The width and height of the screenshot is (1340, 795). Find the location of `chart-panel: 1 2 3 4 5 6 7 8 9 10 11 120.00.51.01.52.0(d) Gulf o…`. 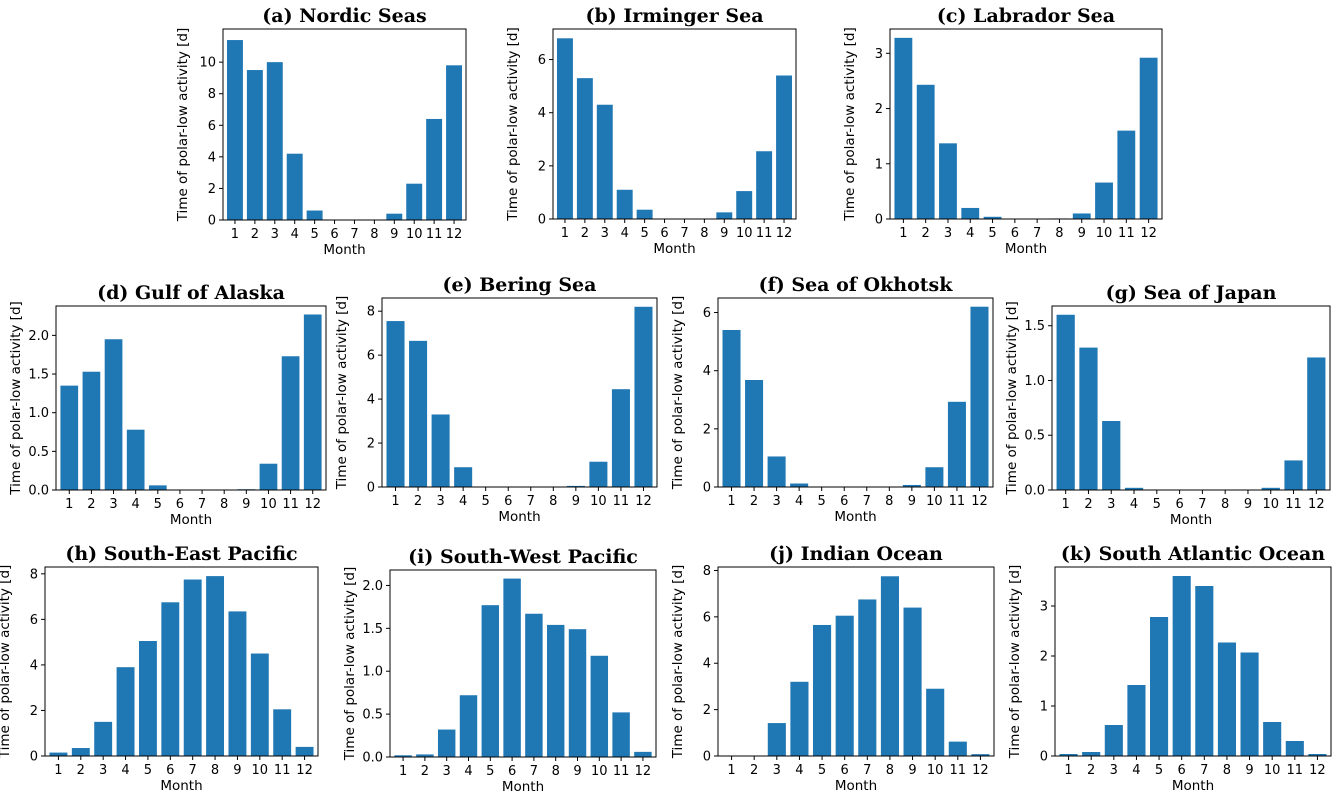

chart-panel: 1 2 3 4 5 6 7 8 9 10 11 120.00.51.01.52.0(d) Gulf o… is located at coordinates (167, 405).